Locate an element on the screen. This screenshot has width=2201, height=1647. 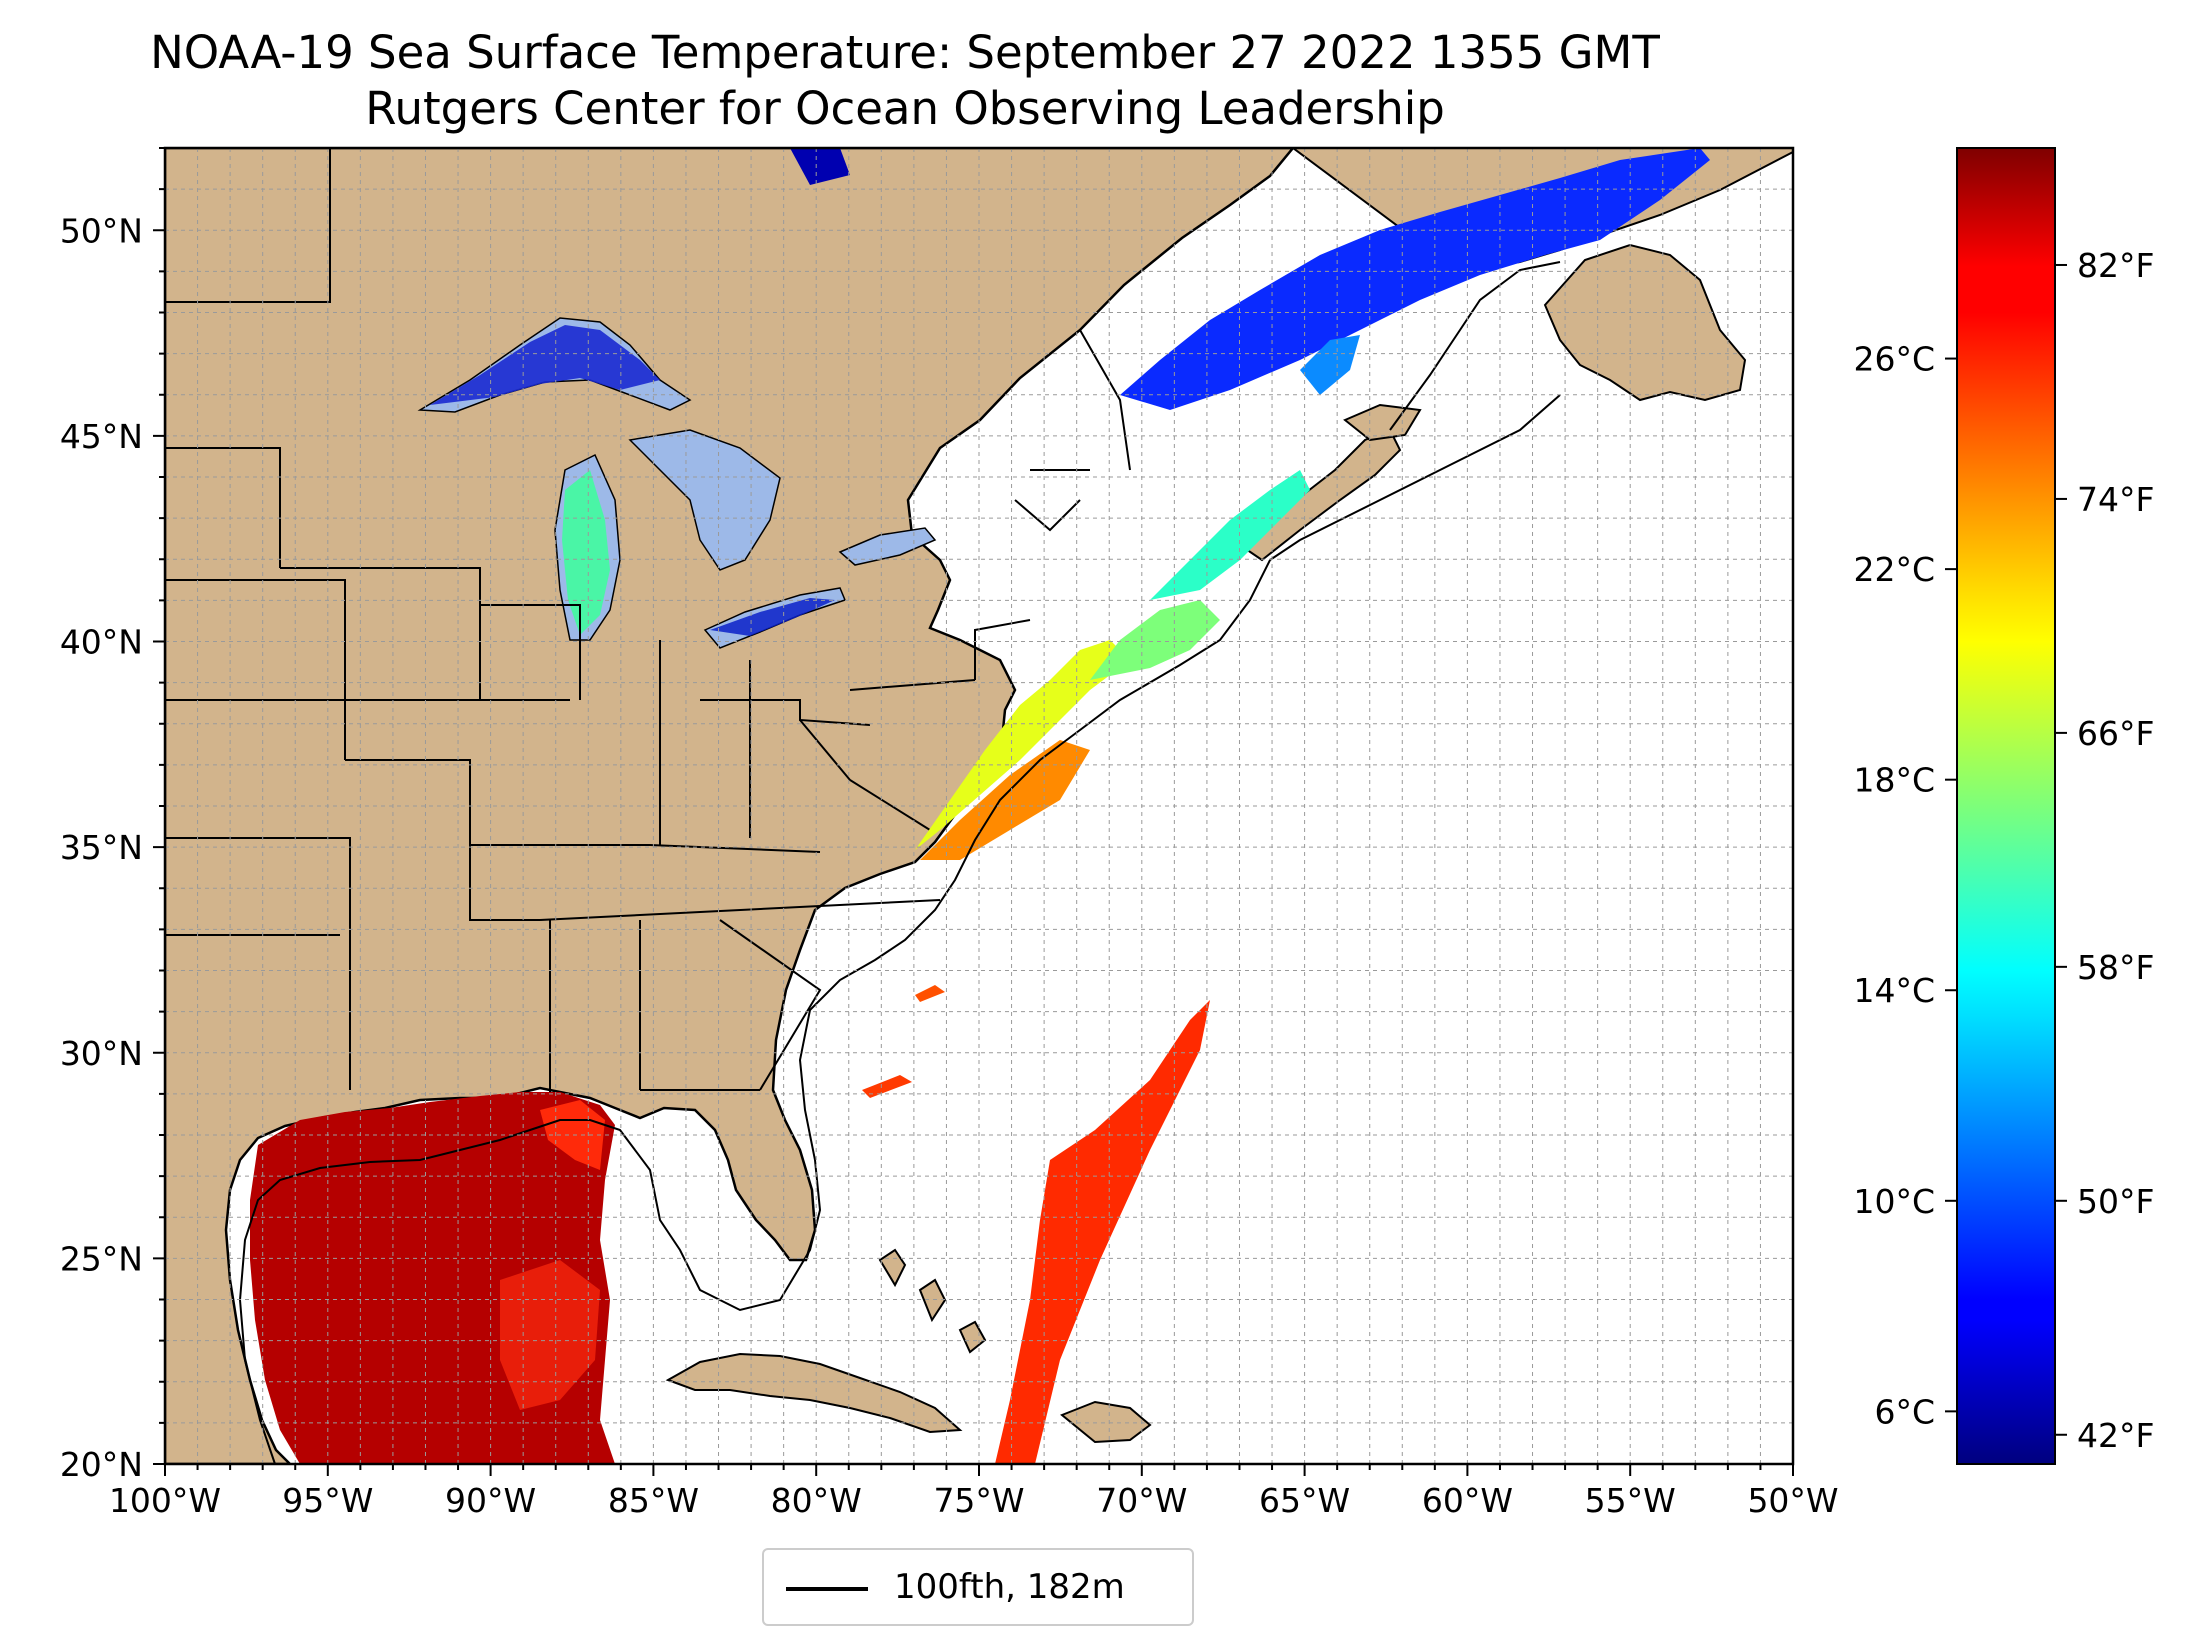
lon-tick-label: 80°W is located at coordinates (816, 1500).